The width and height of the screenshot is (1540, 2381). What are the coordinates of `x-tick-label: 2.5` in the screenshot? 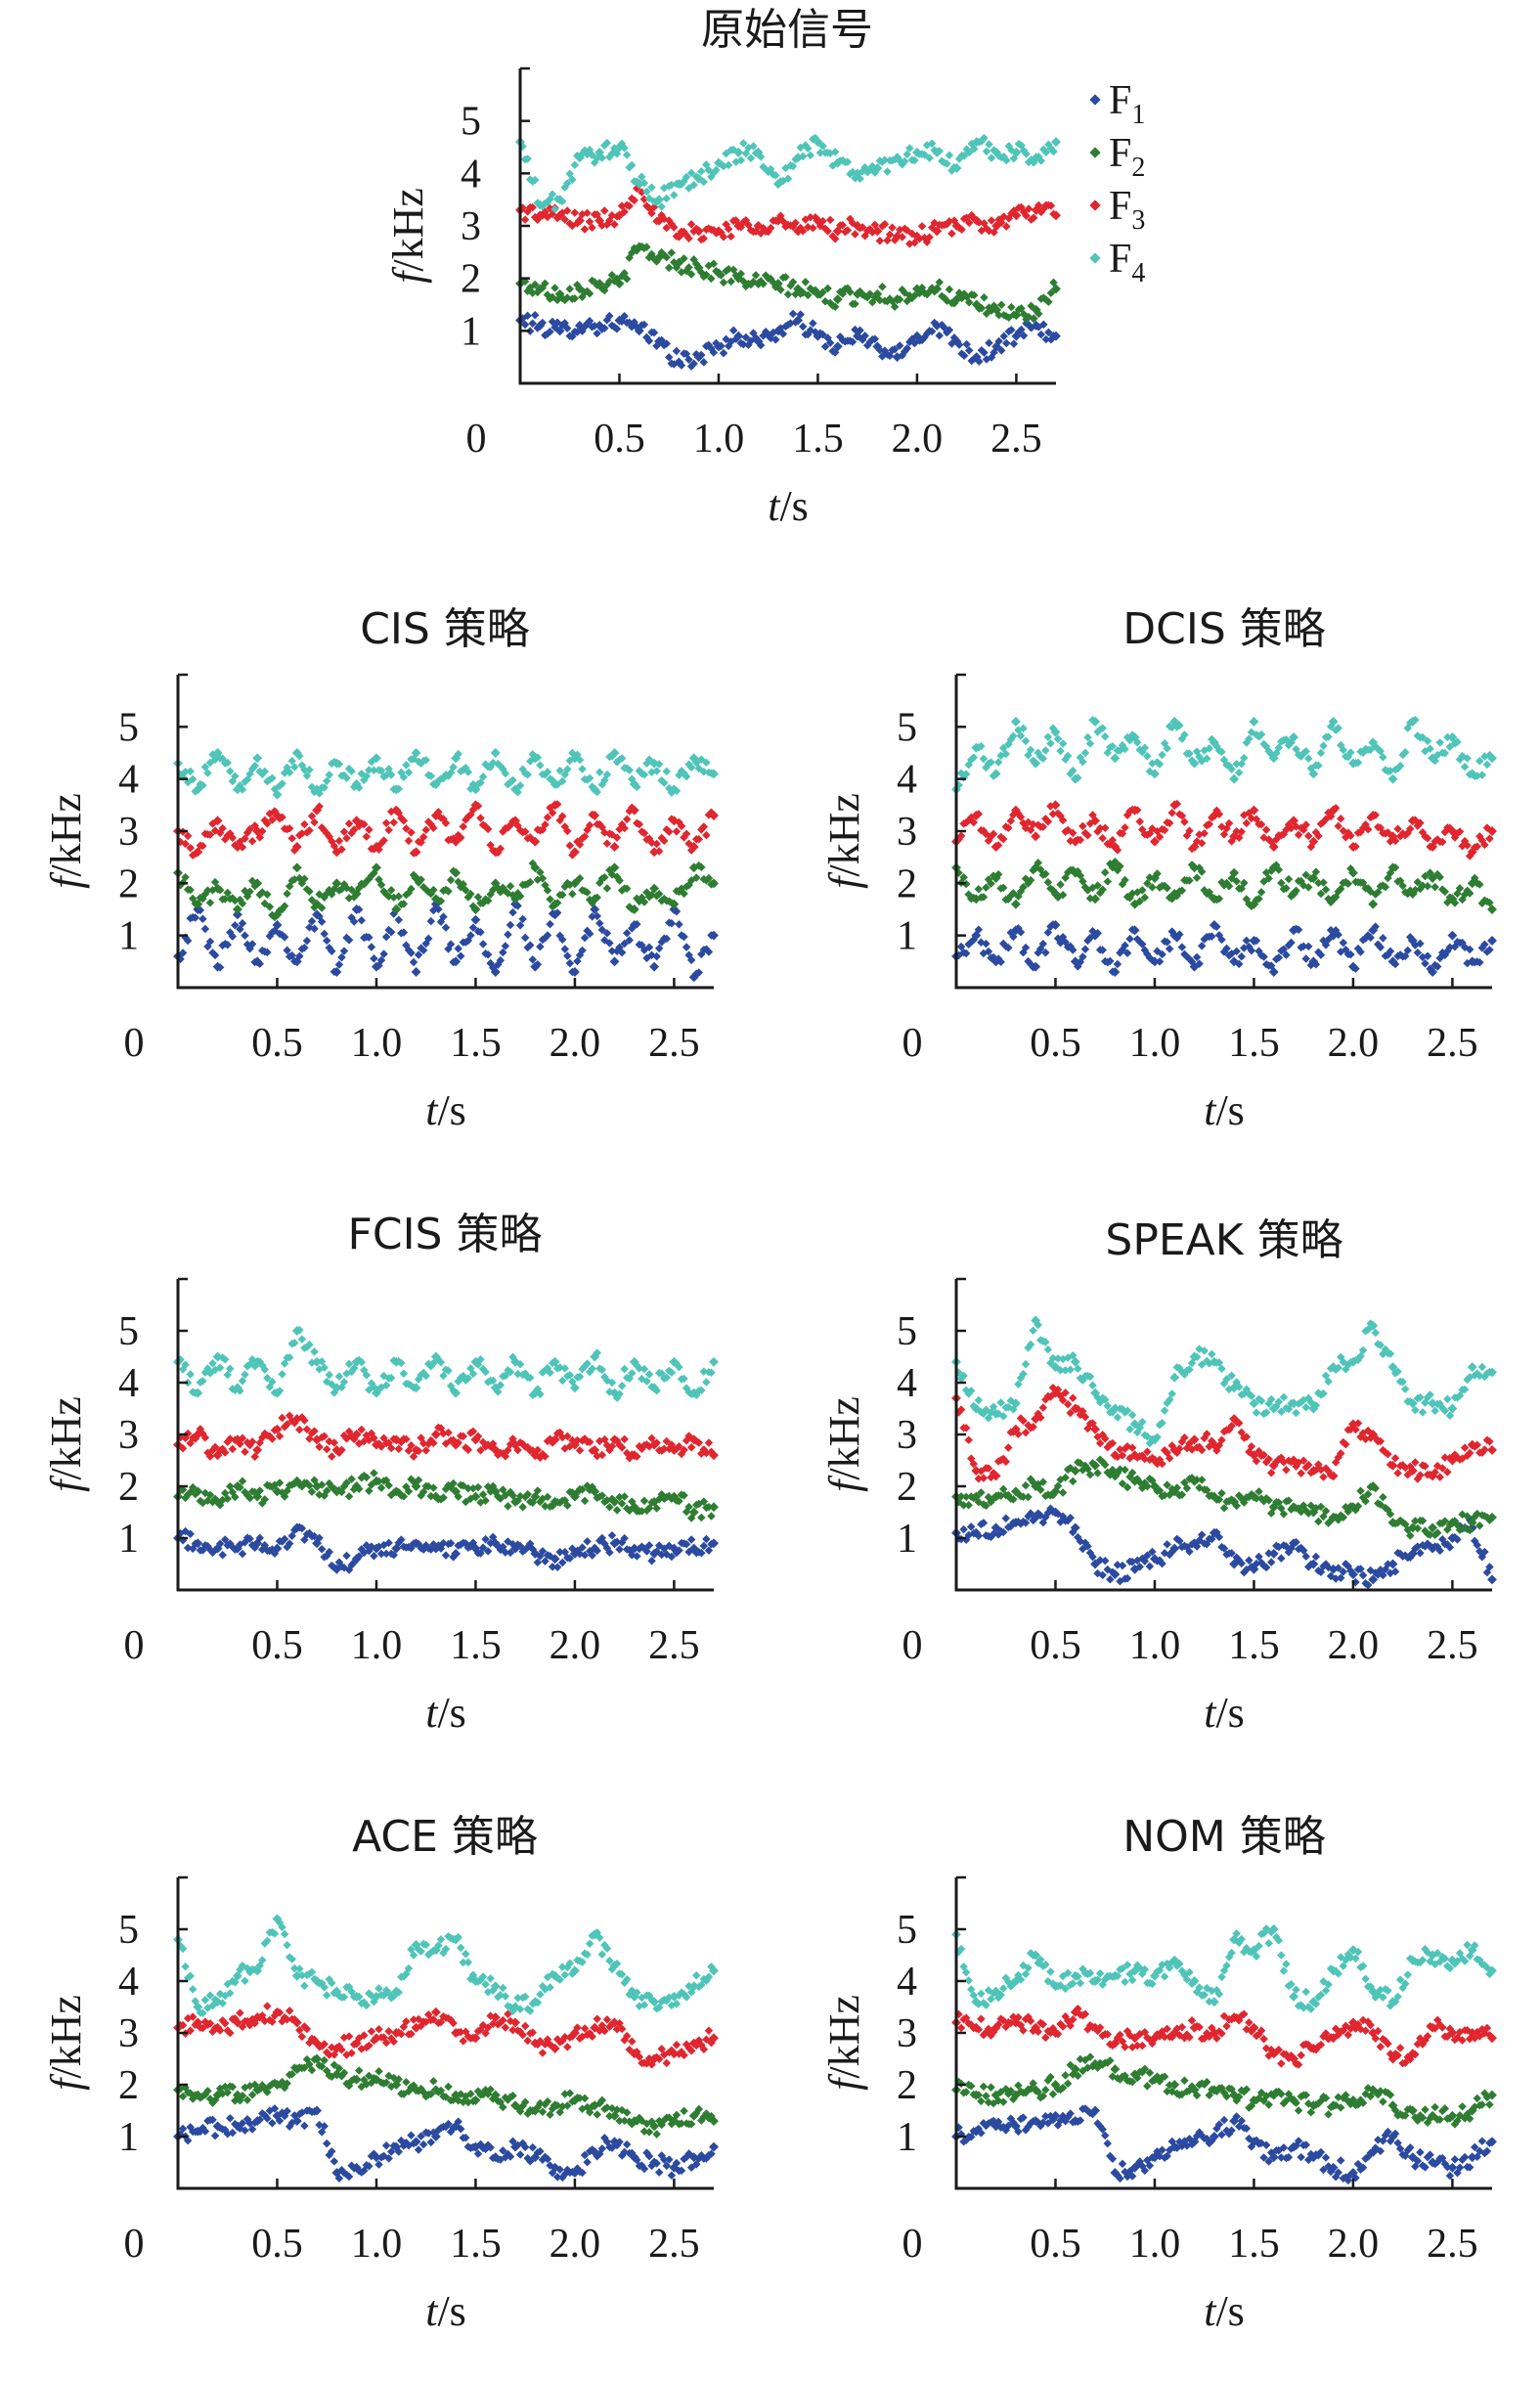 It's located at (1452, 1044).